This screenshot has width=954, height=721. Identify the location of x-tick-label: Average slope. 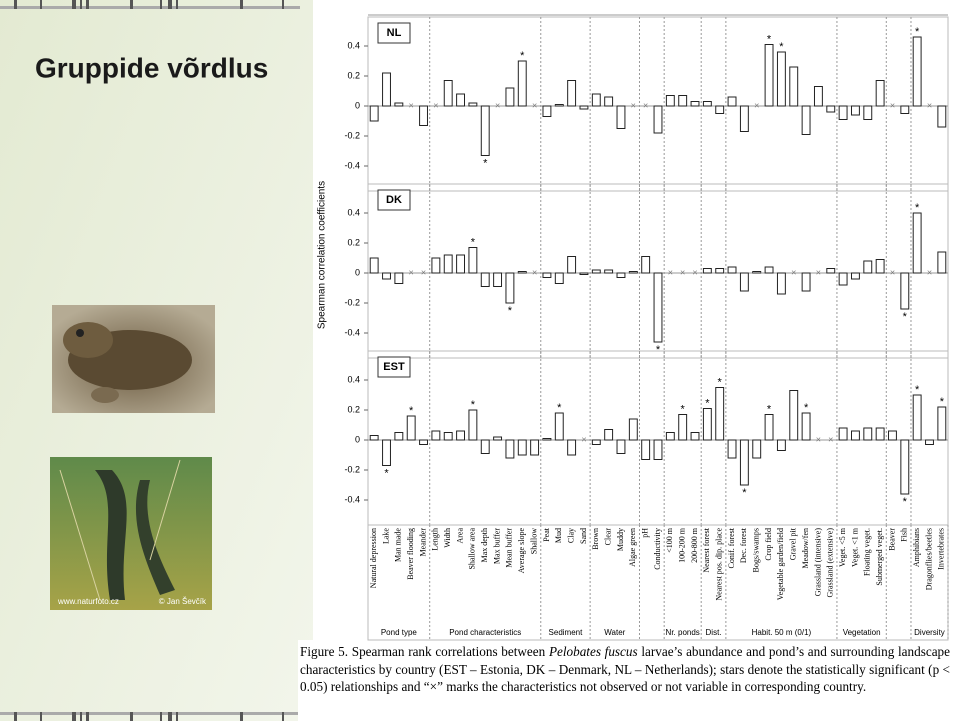
(521, 551).